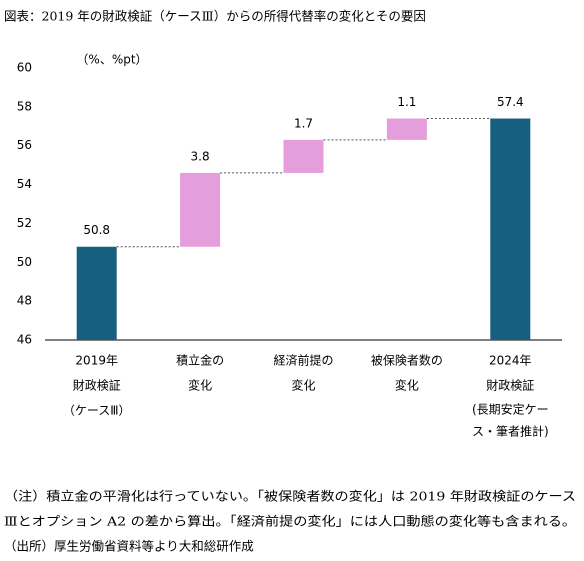 This screenshot has width=584, height=561. What do you see at coordinates (24, 340) in the screenshot?
I see `y-tick-label: 46` at bounding box center [24, 340].